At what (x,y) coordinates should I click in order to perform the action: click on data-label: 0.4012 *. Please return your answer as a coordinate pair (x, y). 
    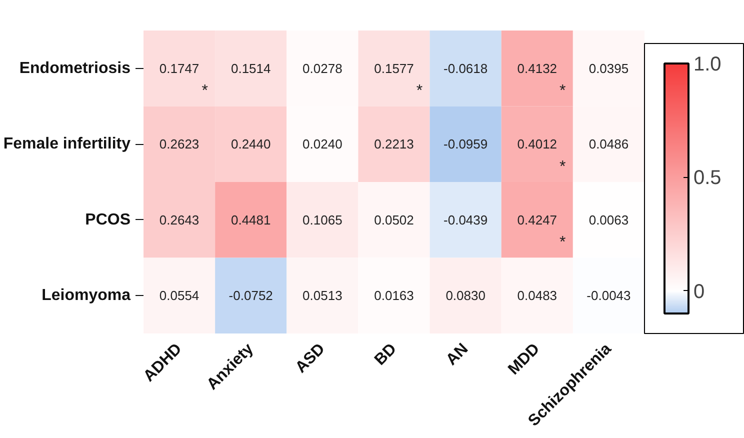
    Looking at the image, I should click on (541, 156).